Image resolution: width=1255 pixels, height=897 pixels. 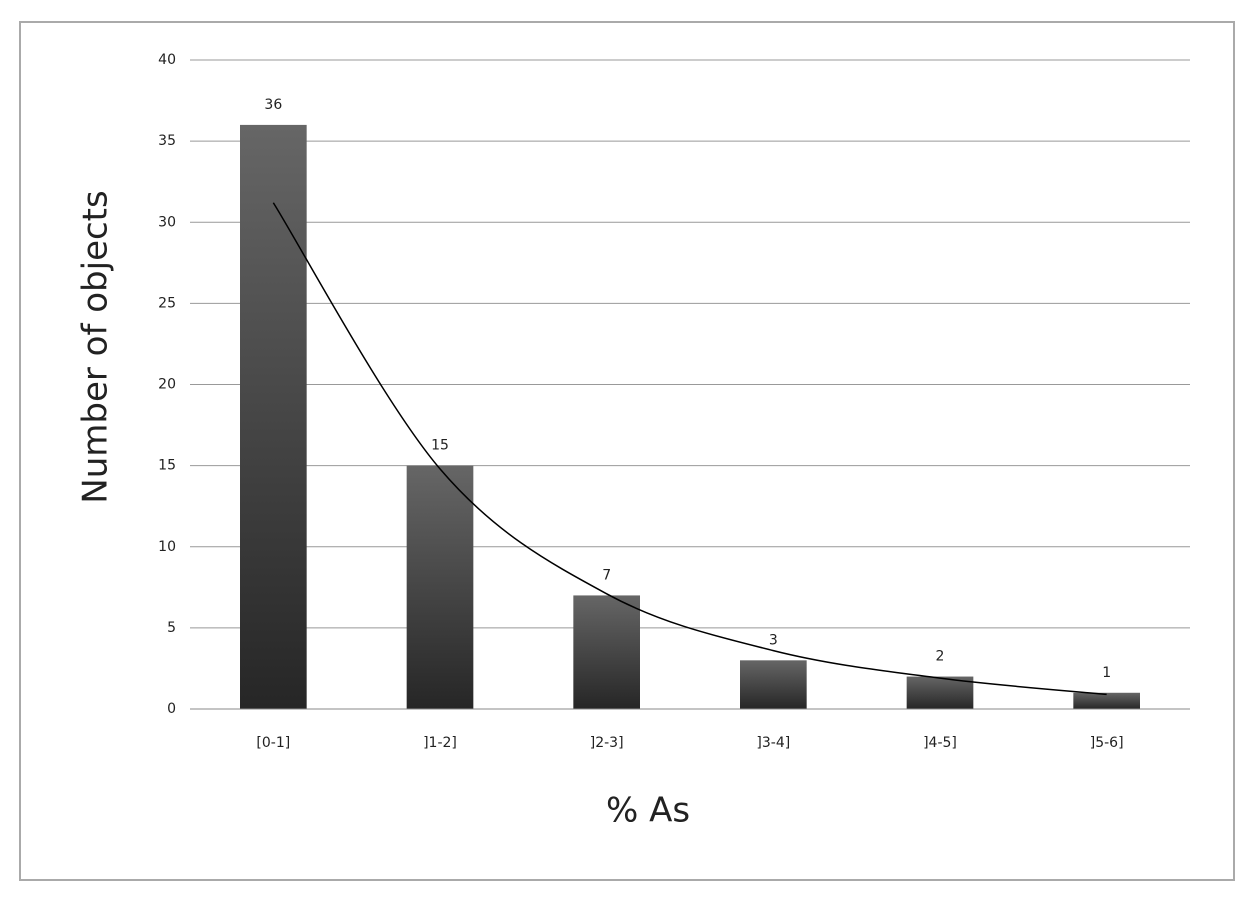 I want to click on x-tick-label: ]1-2], so click(x=440, y=743).